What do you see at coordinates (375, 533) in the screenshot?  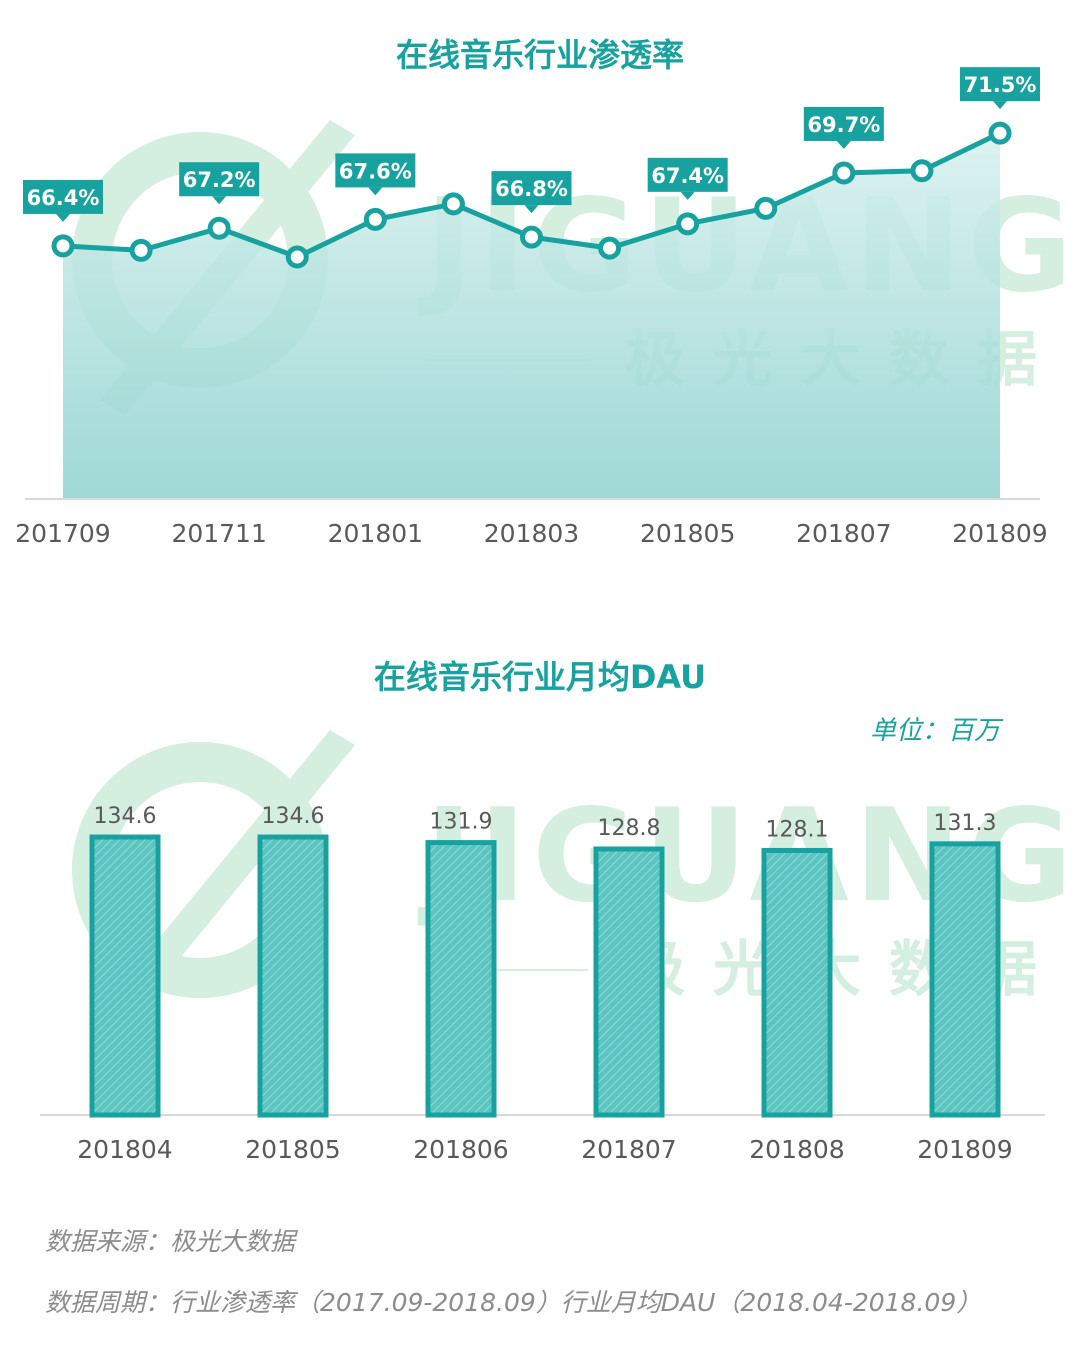 I see `x-tick-label: 201801` at bounding box center [375, 533].